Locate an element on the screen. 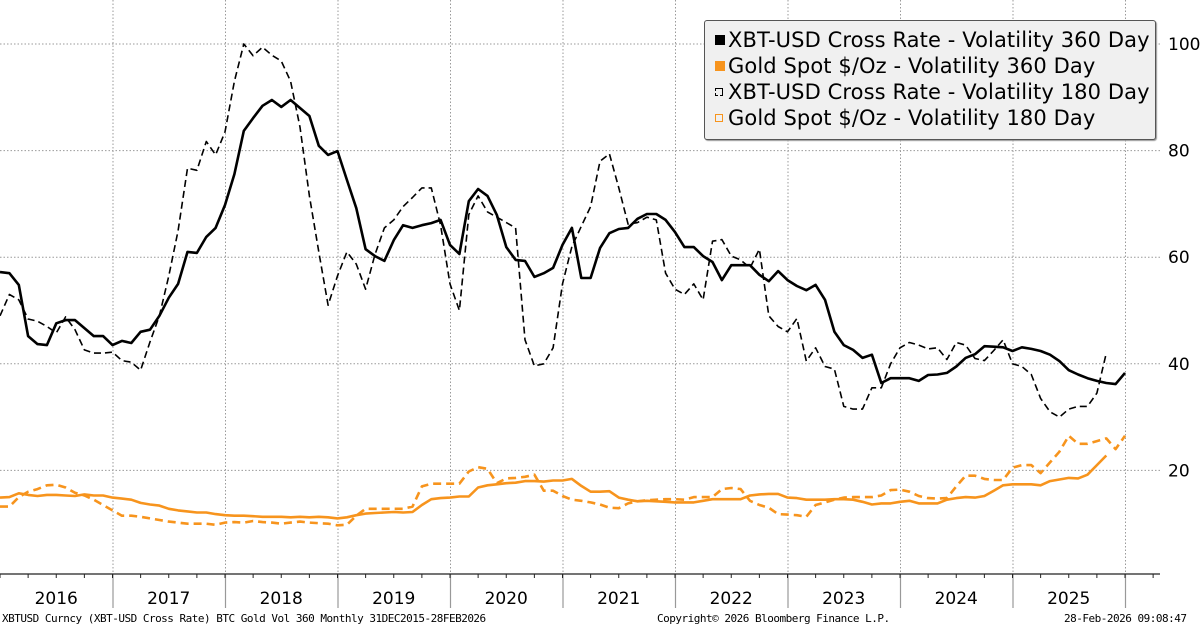  x-tick-label: 2023 is located at coordinates (843, 599).